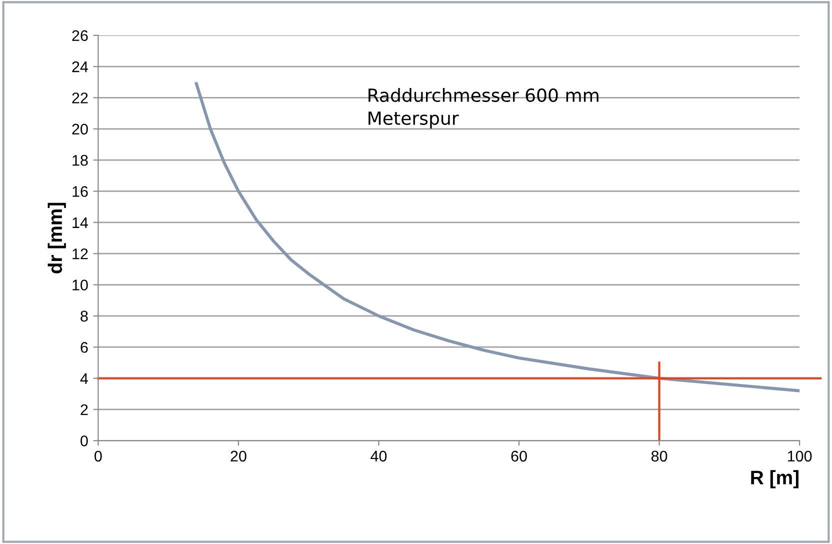  Describe the element at coordinates (238, 456) in the screenshot. I see `x-tick-label: 20` at that location.